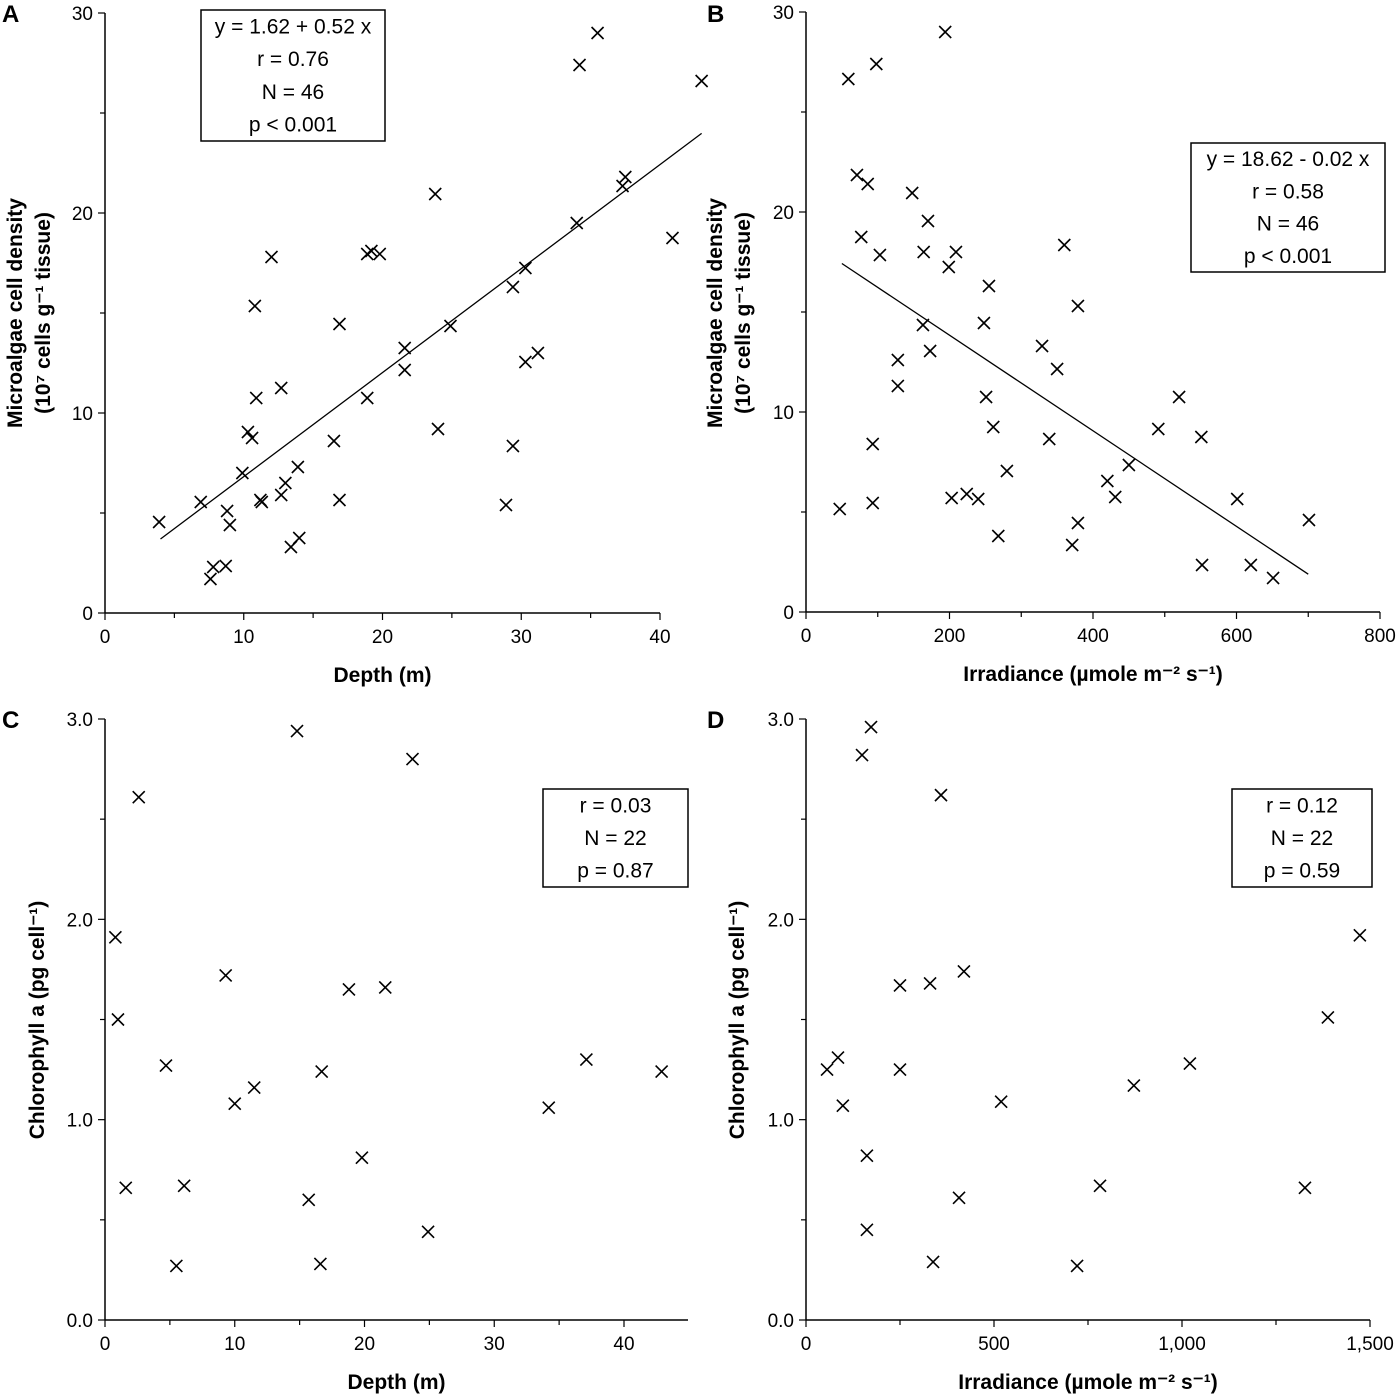  What do you see at coordinates (1093, 636) in the screenshot?
I see `x-tick-label: 400` at bounding box center [1093, 636].